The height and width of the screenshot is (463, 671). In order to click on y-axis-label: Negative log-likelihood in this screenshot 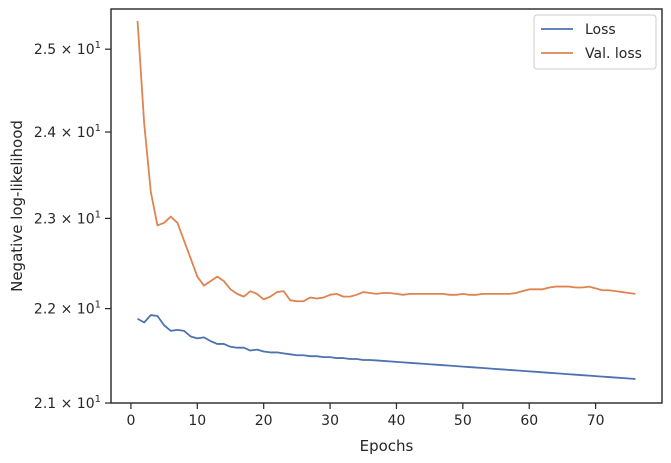, I will do `click(17, 206)`.